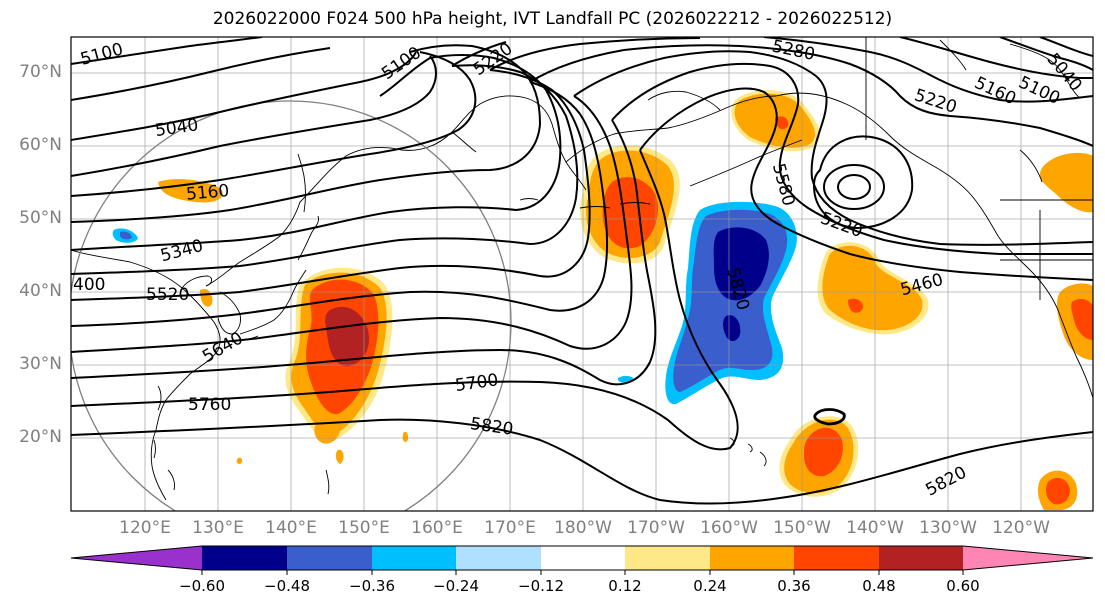 This screenshot has width=1105, height=604. I want to click on colorbar-tick-label: −0.60, so click(202, 586).